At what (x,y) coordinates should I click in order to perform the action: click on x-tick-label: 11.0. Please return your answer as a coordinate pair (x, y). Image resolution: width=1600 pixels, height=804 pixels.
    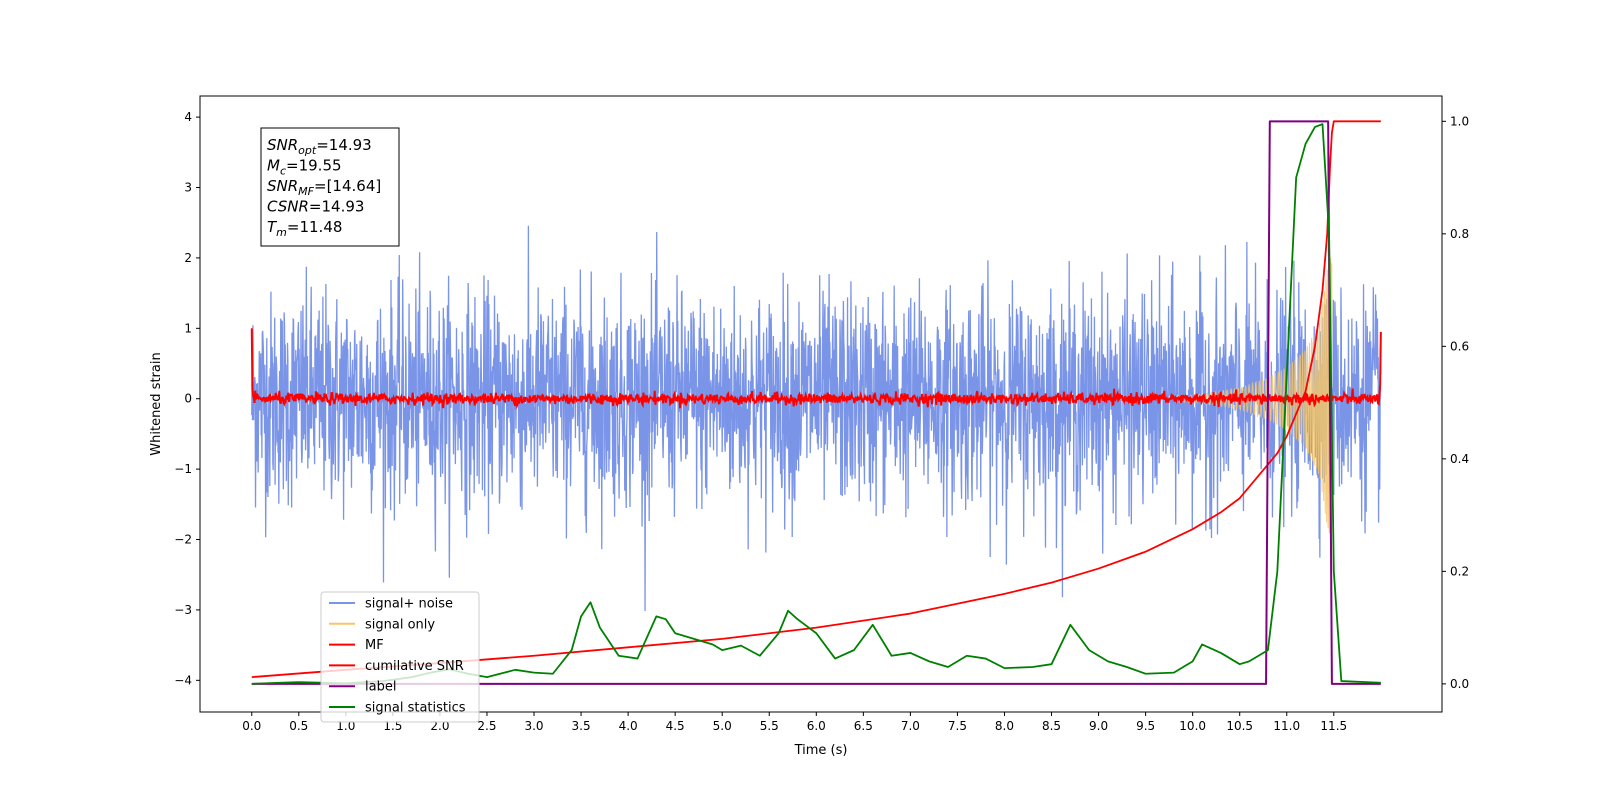
    Looking at the image, I should click on (1286, 726).